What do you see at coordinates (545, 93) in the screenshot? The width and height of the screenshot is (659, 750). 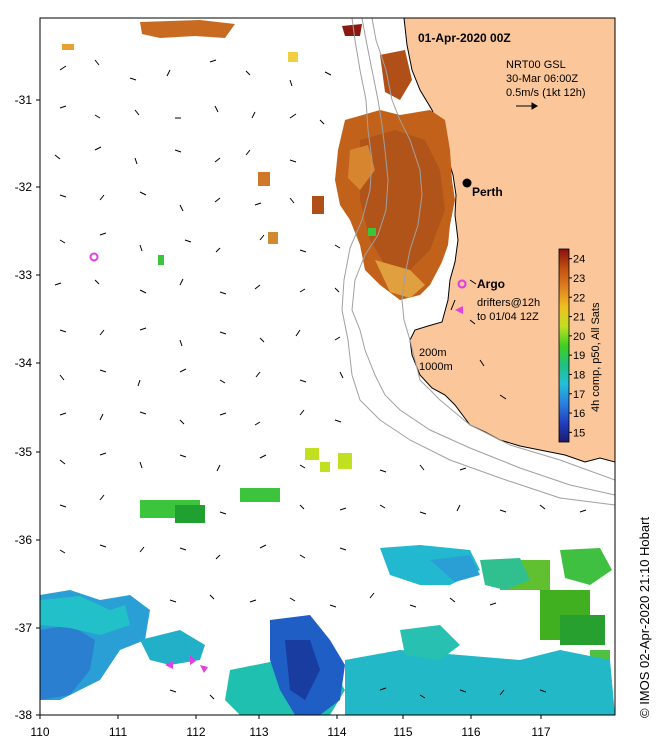 I see `product-line: 0.5m/s (1kt 12h)` at bounding box center [545, 93].